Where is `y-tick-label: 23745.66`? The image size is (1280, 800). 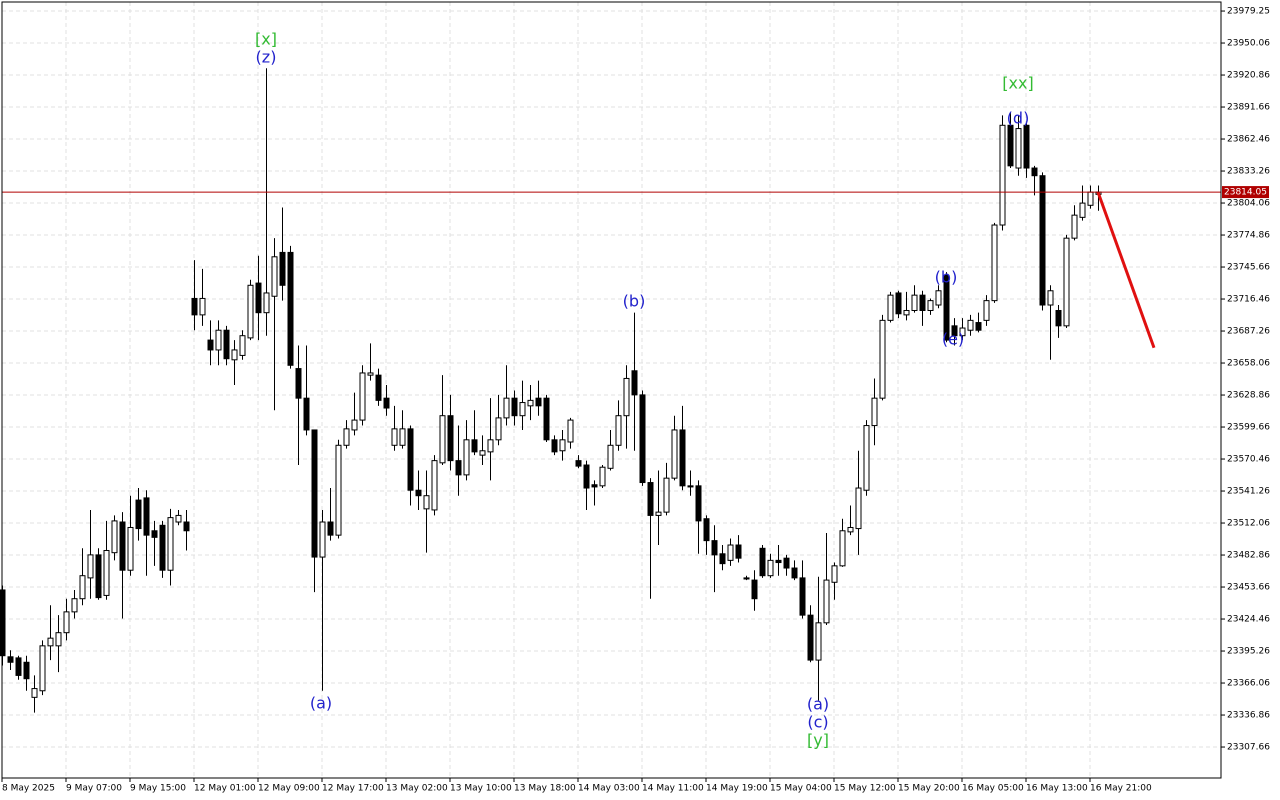 y-tick-label: 23745.66 is located at coordinates (1248, 268).